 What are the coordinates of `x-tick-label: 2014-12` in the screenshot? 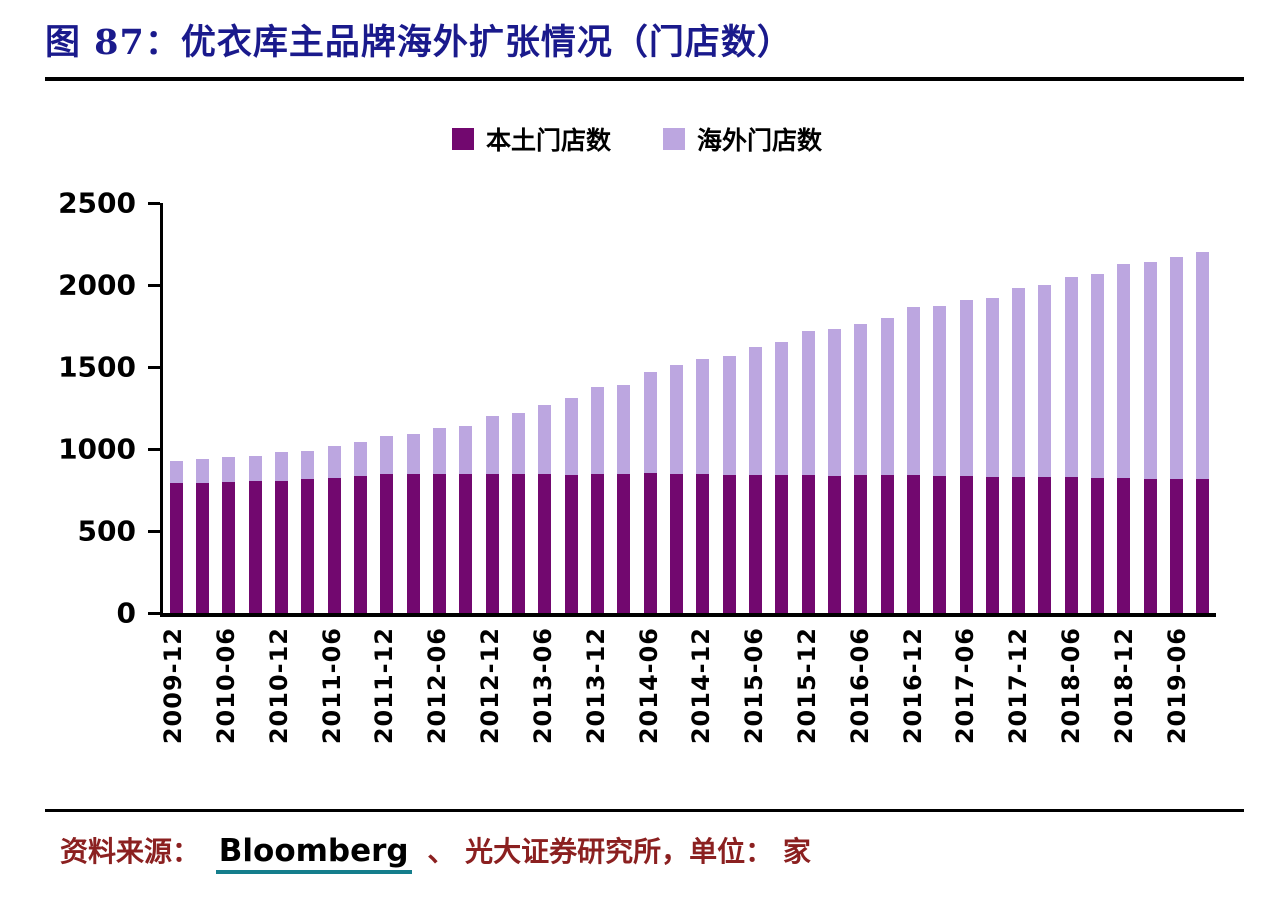 It's located at (701, 686).